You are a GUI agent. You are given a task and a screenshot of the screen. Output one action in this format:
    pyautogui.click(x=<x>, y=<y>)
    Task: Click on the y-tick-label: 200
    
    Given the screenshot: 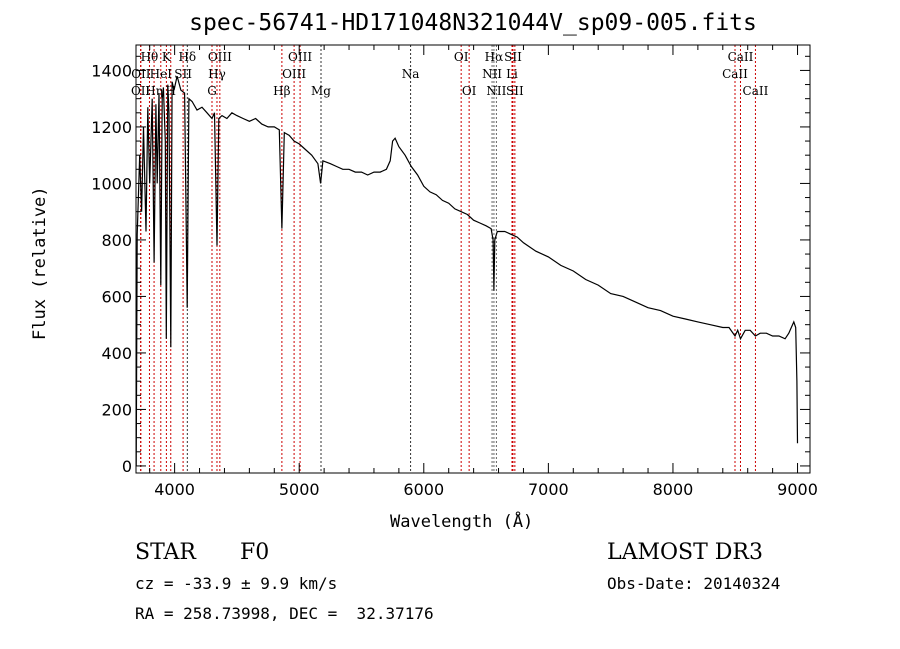 What is the action you would take?
    pyautogui.click(x=116, y=409)
    